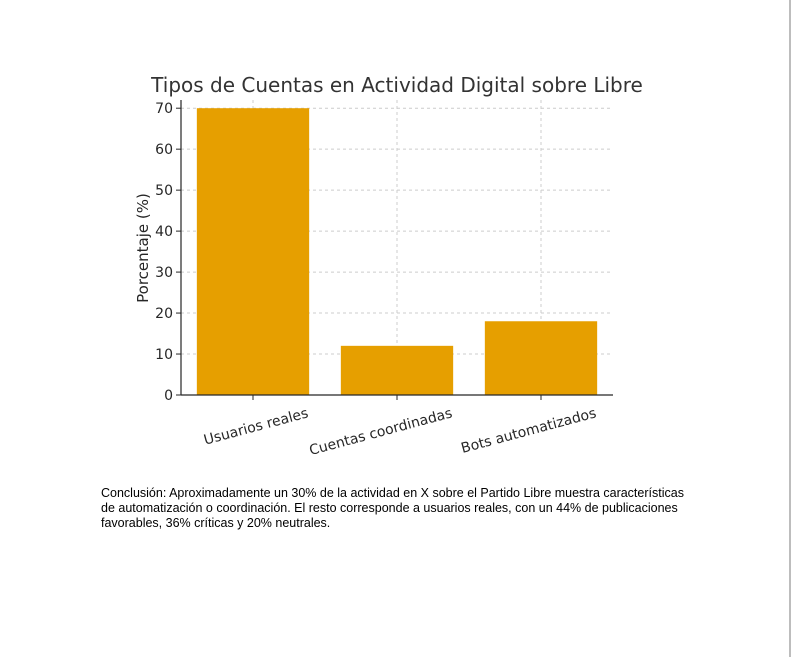 This screenshot has width=791, height=657. Describe the element at coordinates (164, 314) in the screenshot. I see `y-tick-label: 20` at that location.